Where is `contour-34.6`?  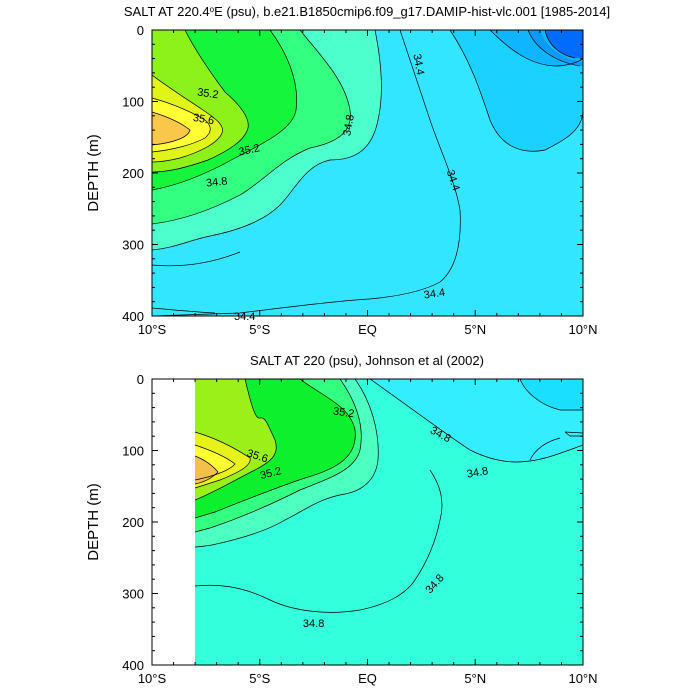 contour-34.6 is located at coordinates (267, 140).